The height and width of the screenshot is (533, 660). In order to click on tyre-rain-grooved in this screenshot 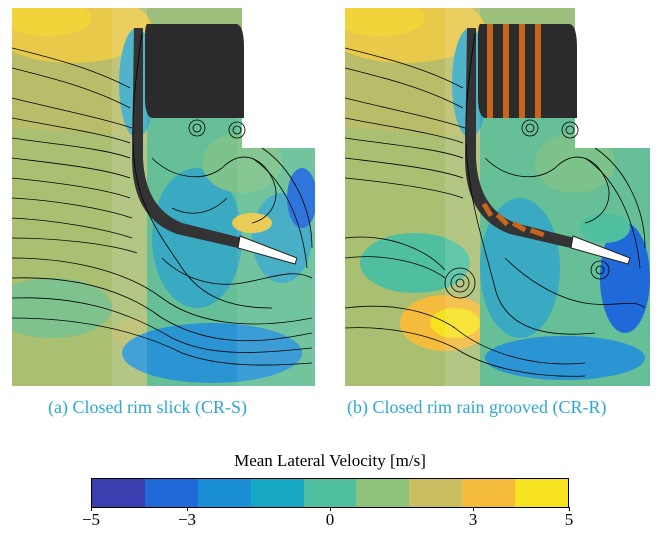, I will do `click(527, 71)`.